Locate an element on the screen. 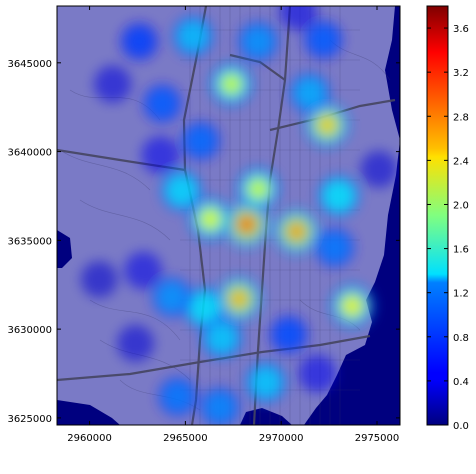 The height and width of the screenshot is (474, 476). y-tick-label: 3635000 is located at coordinates (29, 241).